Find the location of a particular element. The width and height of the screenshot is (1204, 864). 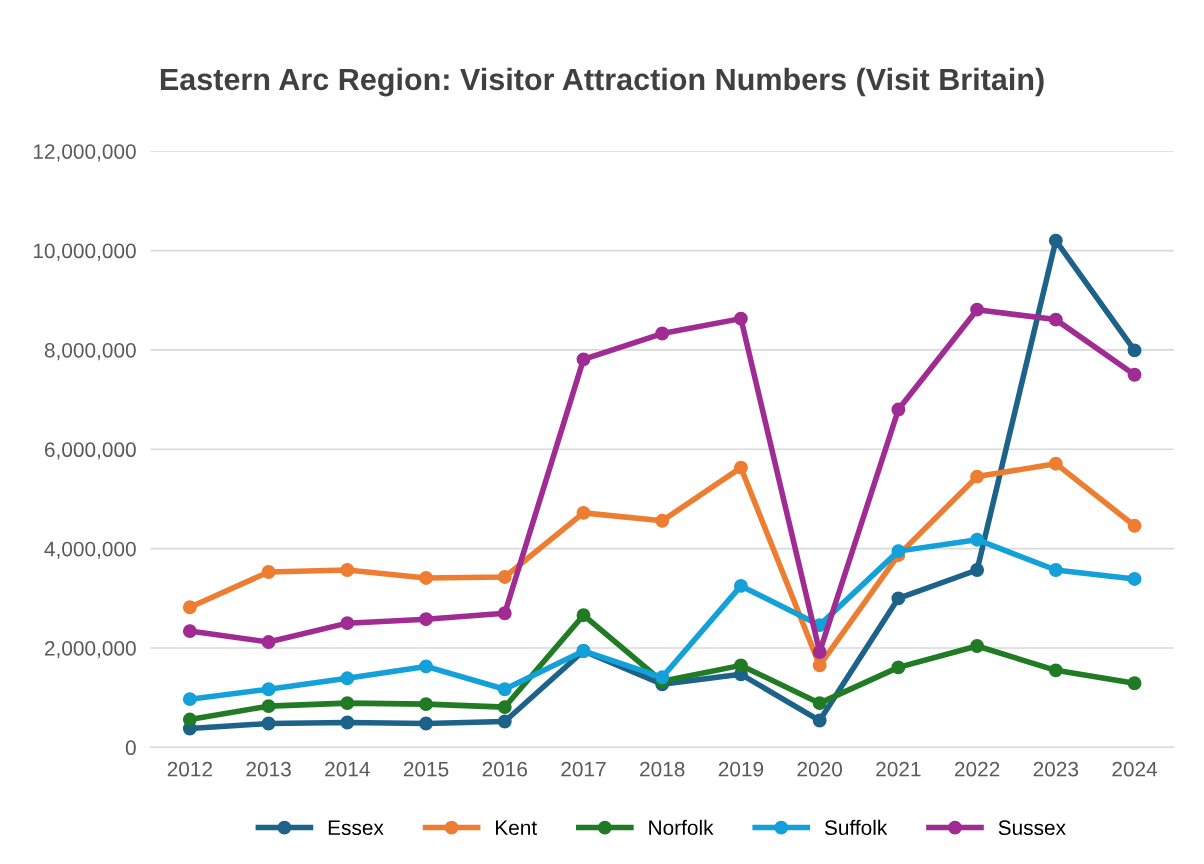

legend-label: Essex is located at coordinates (356, 828).